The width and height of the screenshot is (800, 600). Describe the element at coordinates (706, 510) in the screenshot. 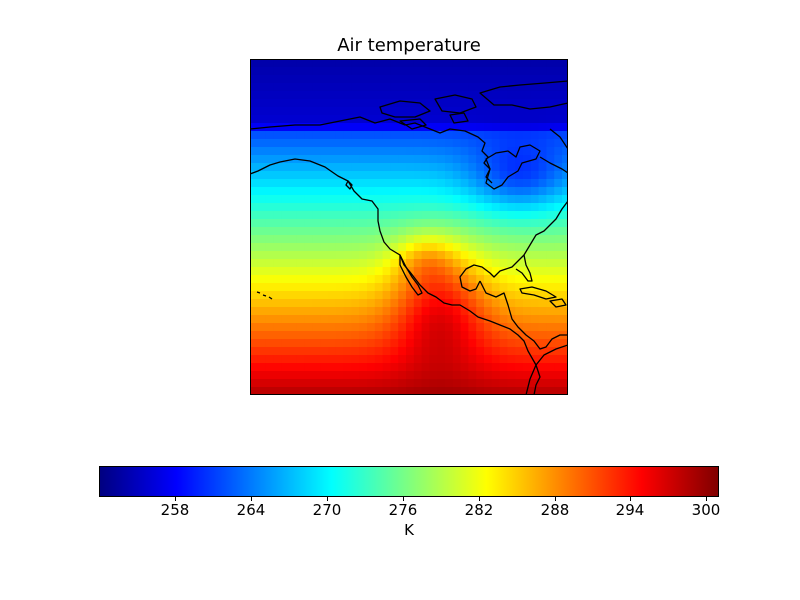

I see `colorbar-tick-label: 300` at that location.